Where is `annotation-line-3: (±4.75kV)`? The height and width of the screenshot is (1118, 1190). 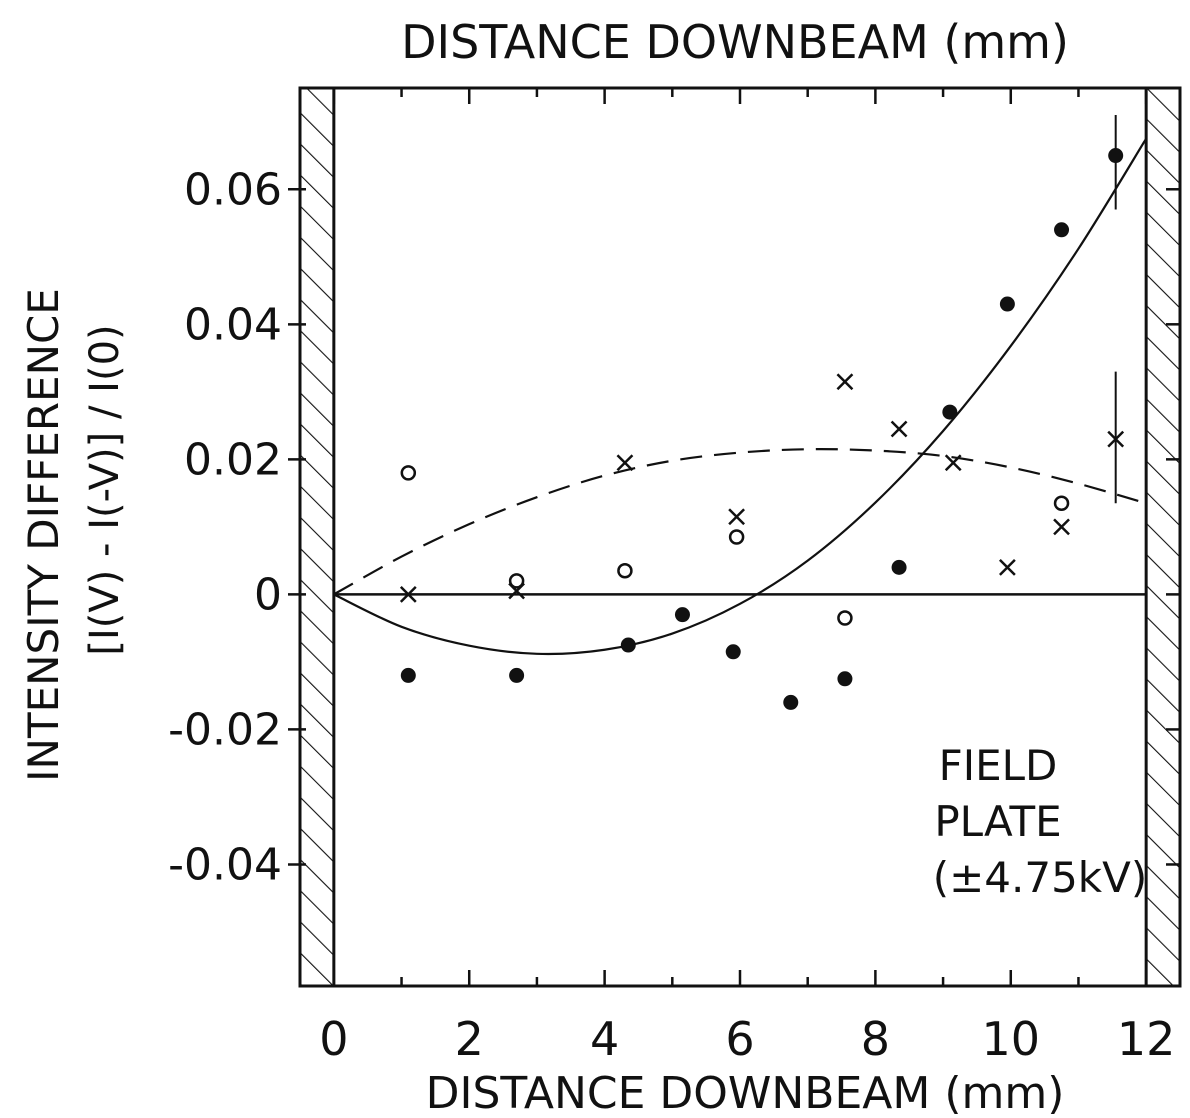 annotation-line-3: (±4.75kV) is located at coordinates (1040, 877).